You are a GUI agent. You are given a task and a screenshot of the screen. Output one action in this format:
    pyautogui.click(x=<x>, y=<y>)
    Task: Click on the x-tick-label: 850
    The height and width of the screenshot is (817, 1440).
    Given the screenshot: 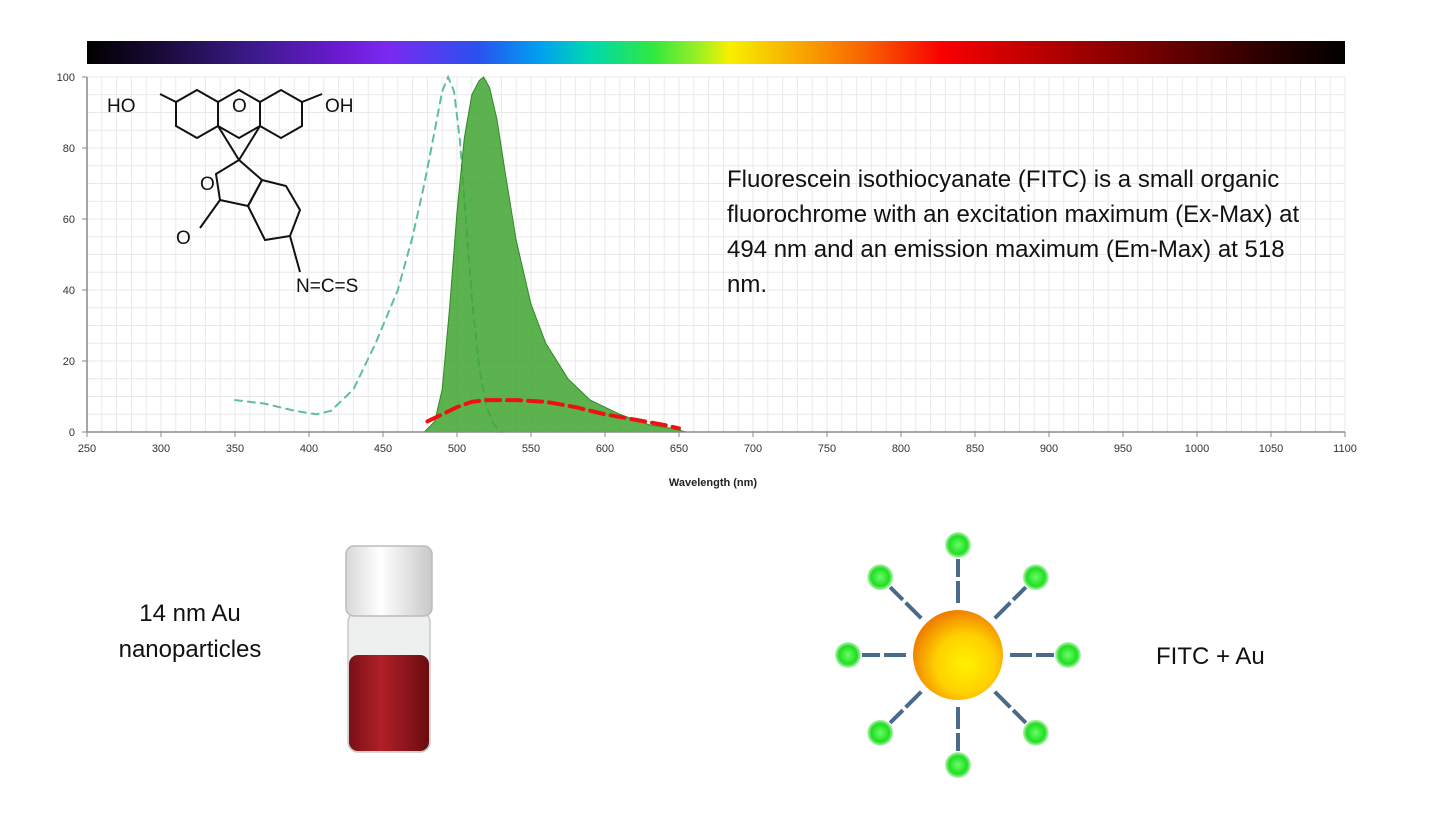 What is the action you would take?
    pyautogui.click(x=975, y=449)
    